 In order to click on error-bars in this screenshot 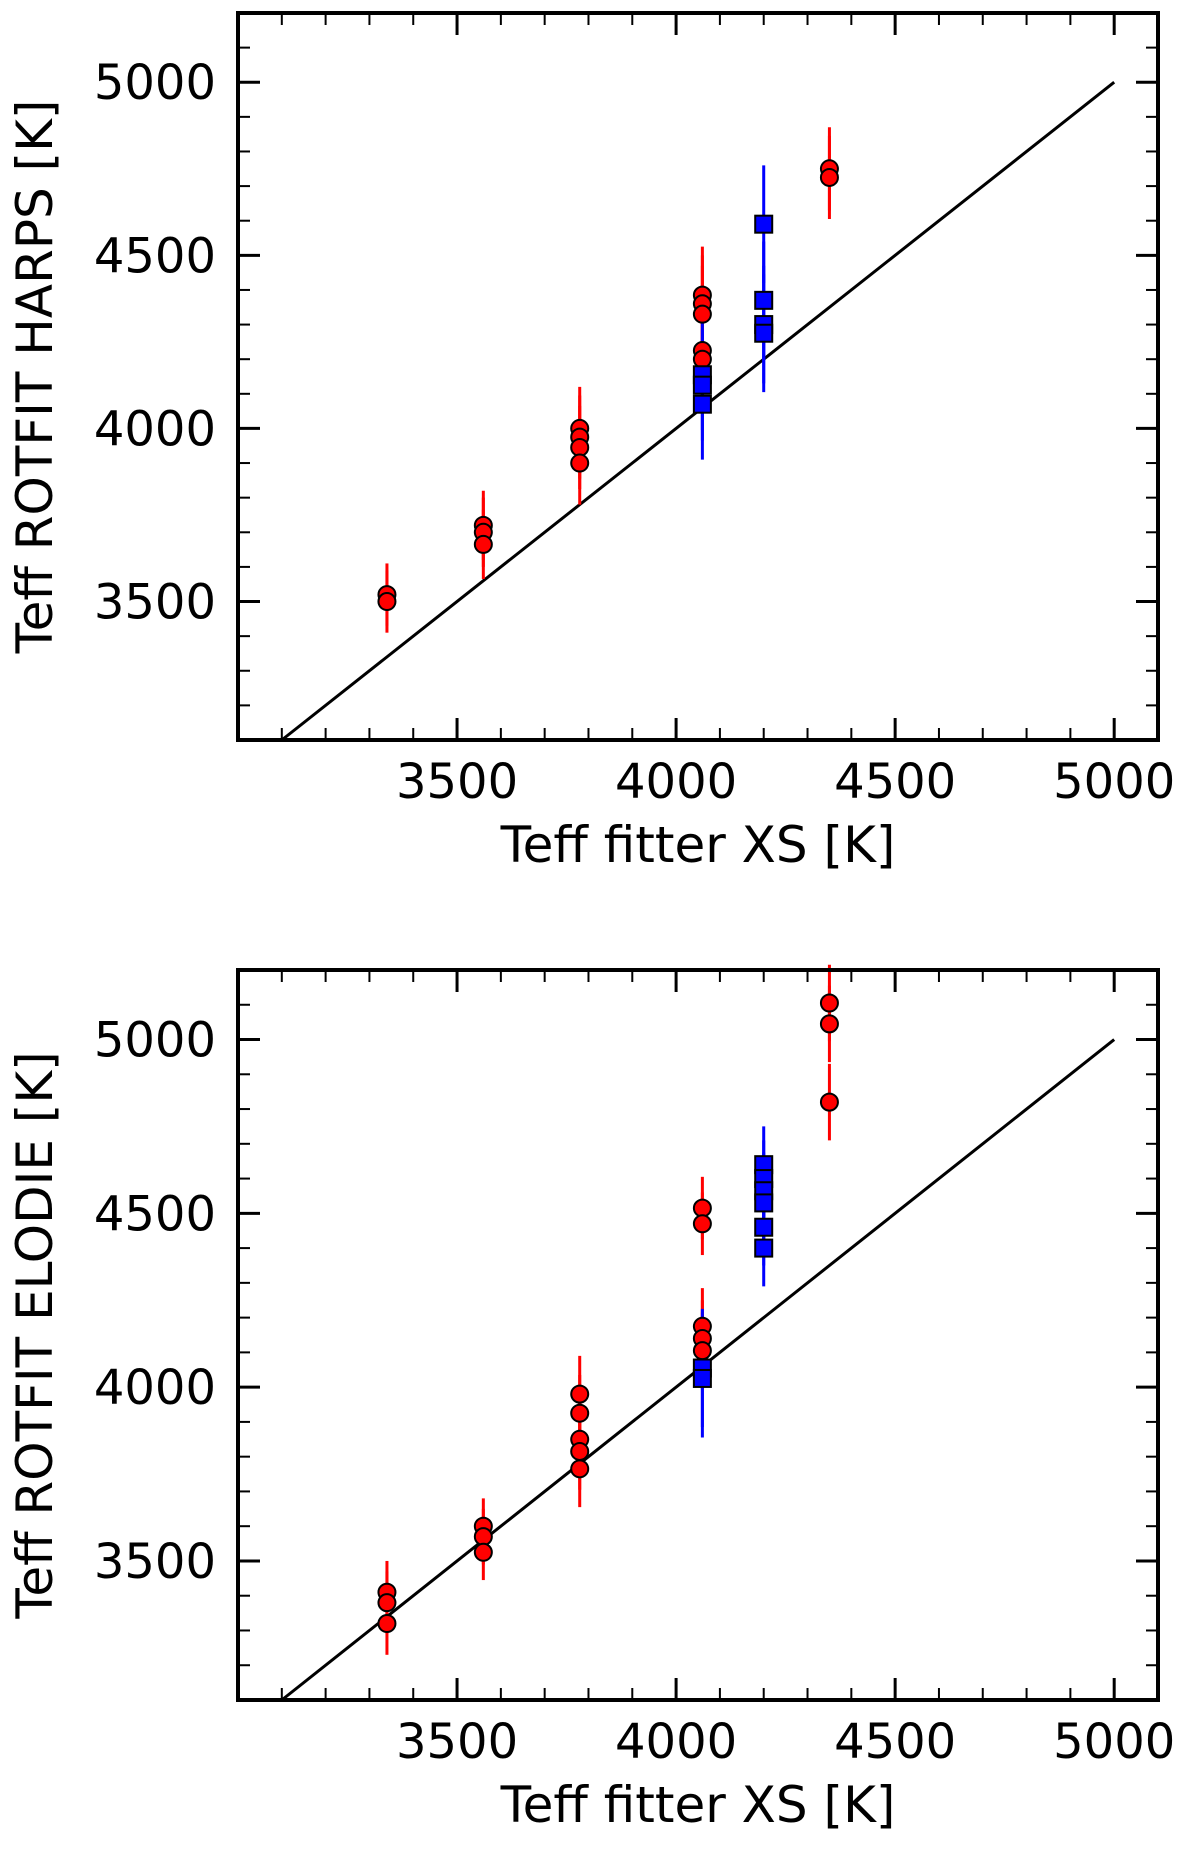, I will do `click(608, 1309)`.